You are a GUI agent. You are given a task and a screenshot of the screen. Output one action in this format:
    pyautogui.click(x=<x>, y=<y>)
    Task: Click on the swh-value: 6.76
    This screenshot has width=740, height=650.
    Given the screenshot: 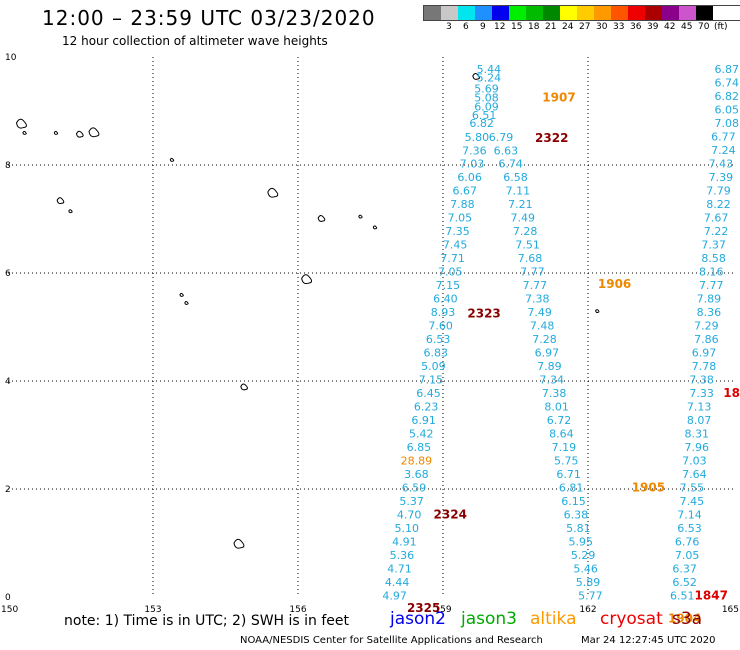 What is the action you would take?
    pyautogui.click(x=687, y=541)
    